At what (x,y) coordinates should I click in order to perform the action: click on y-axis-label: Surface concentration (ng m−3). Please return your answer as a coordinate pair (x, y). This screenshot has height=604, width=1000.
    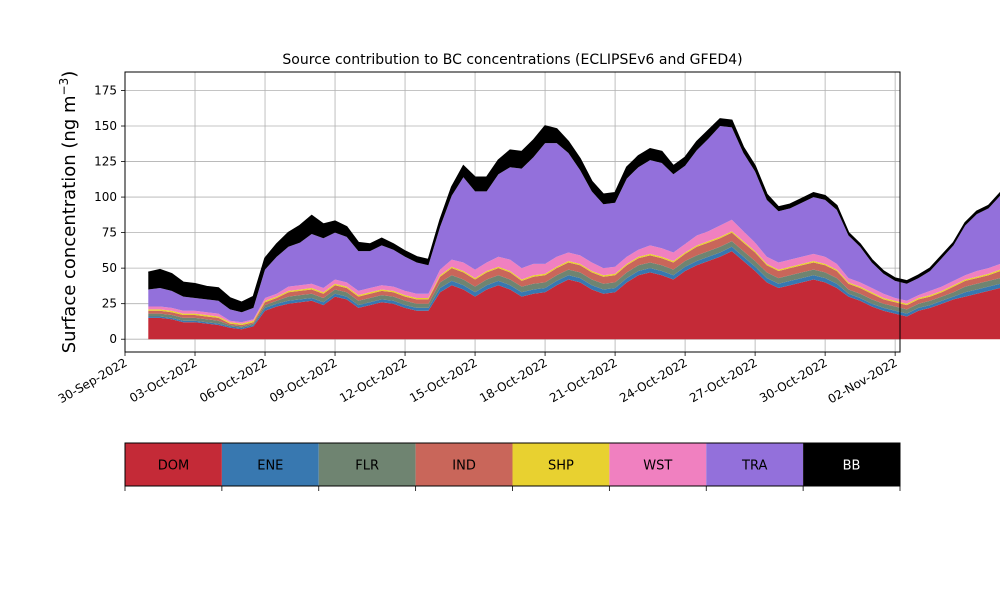
    Looking at the image, I should click on (68, 212).